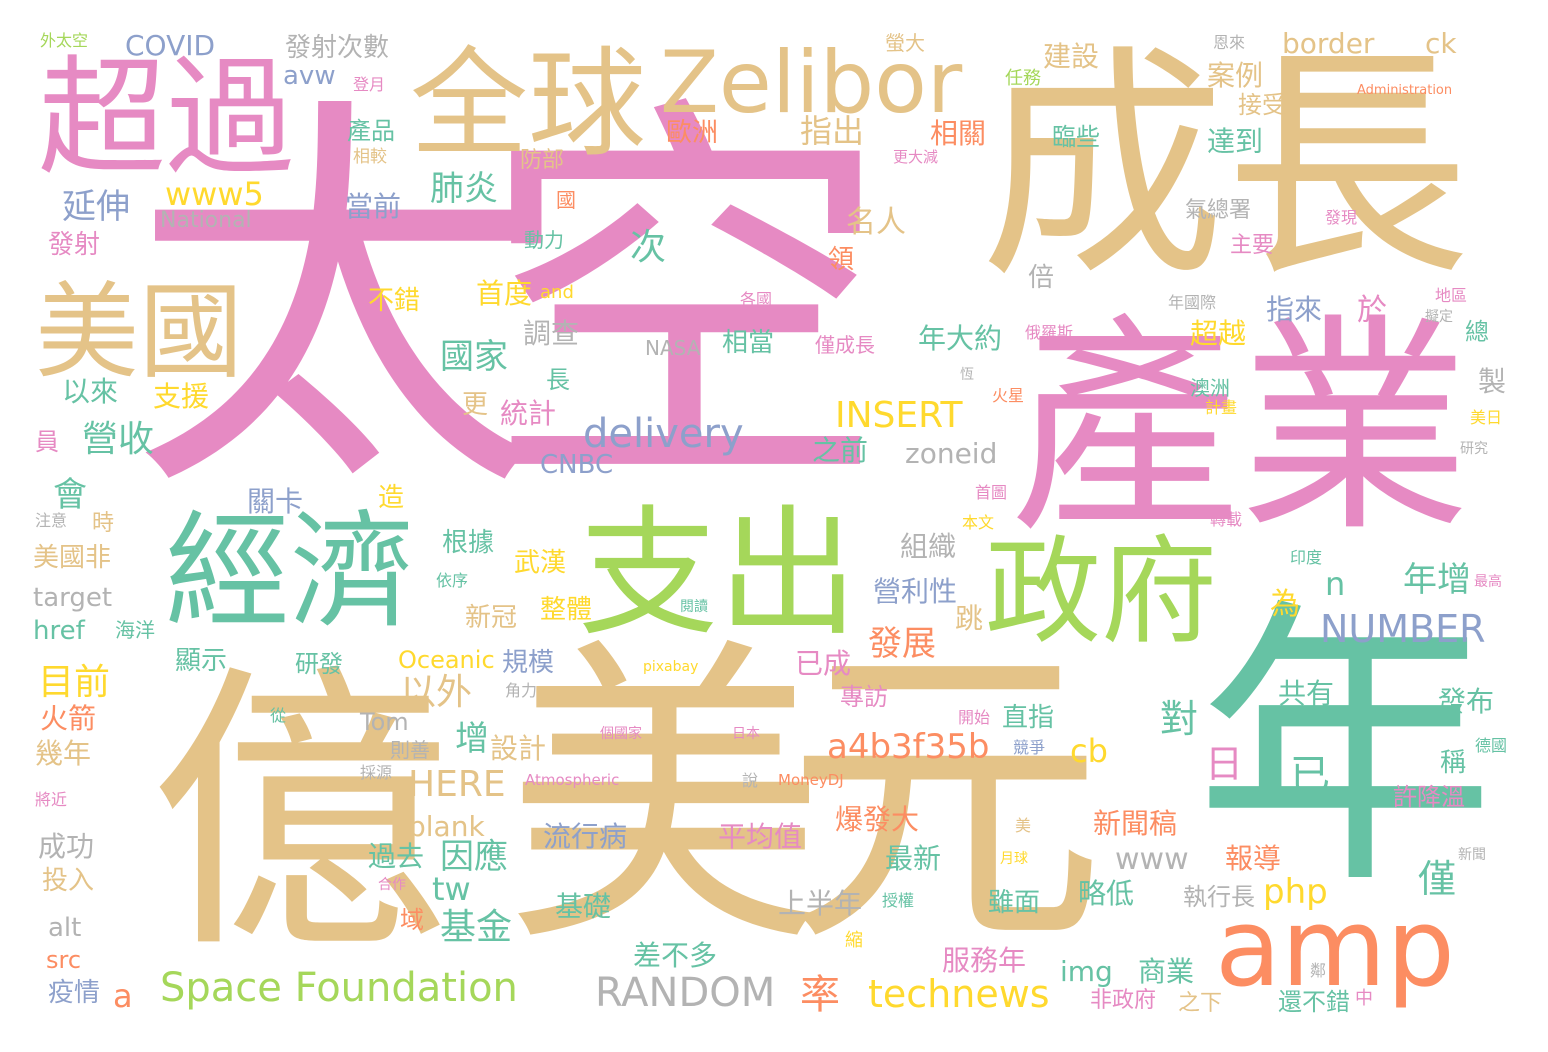  Describe the element at coordinates (1492, 381) in the screenshot. I see `word-zhi: 製` at that location.